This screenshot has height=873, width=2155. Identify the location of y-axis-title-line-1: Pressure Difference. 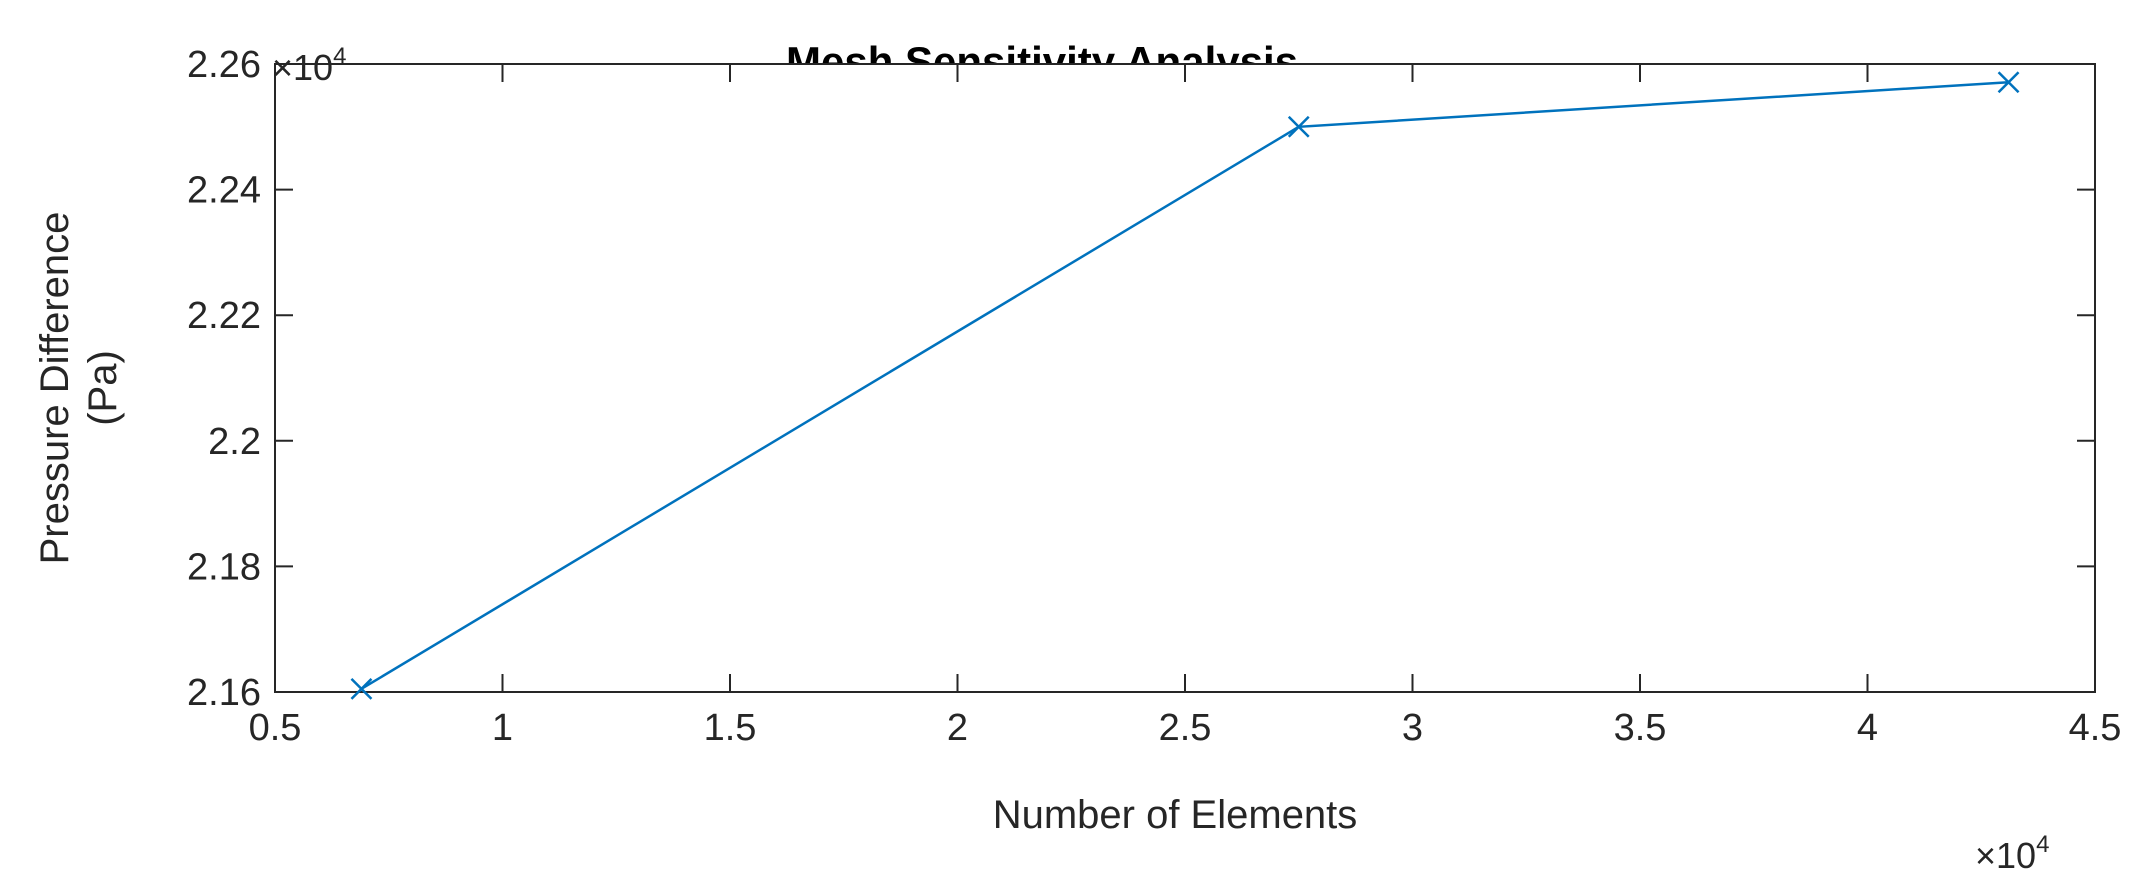
(55, 388).